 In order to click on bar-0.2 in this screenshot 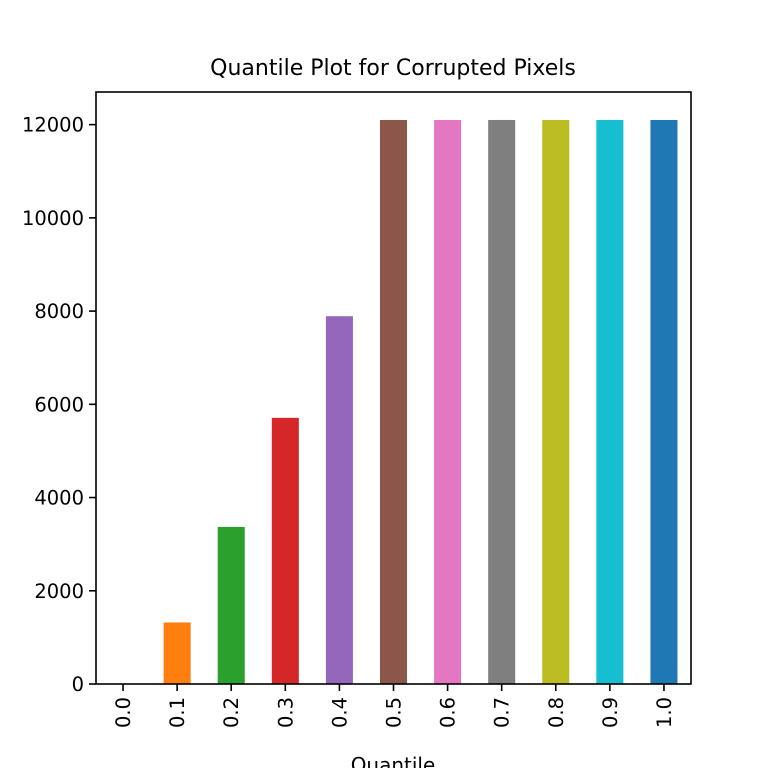, I will do `click(231, 605)`.